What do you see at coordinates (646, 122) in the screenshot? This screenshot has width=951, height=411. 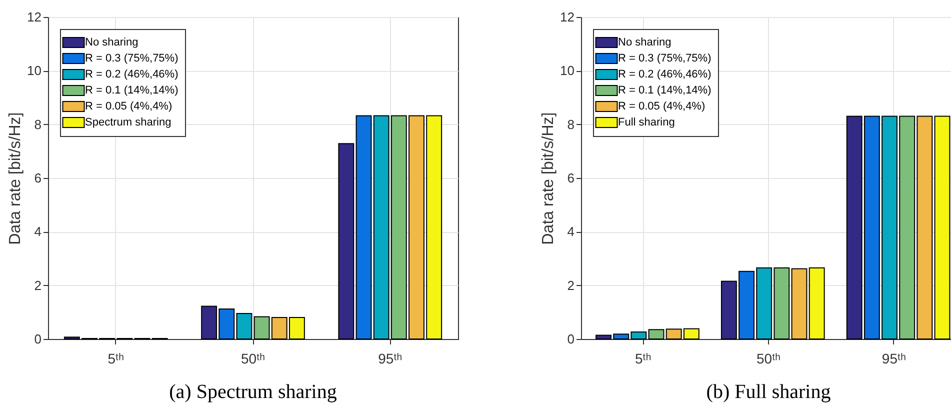 I see `legend-label: Full sharing` at bounding box center [646, 122].